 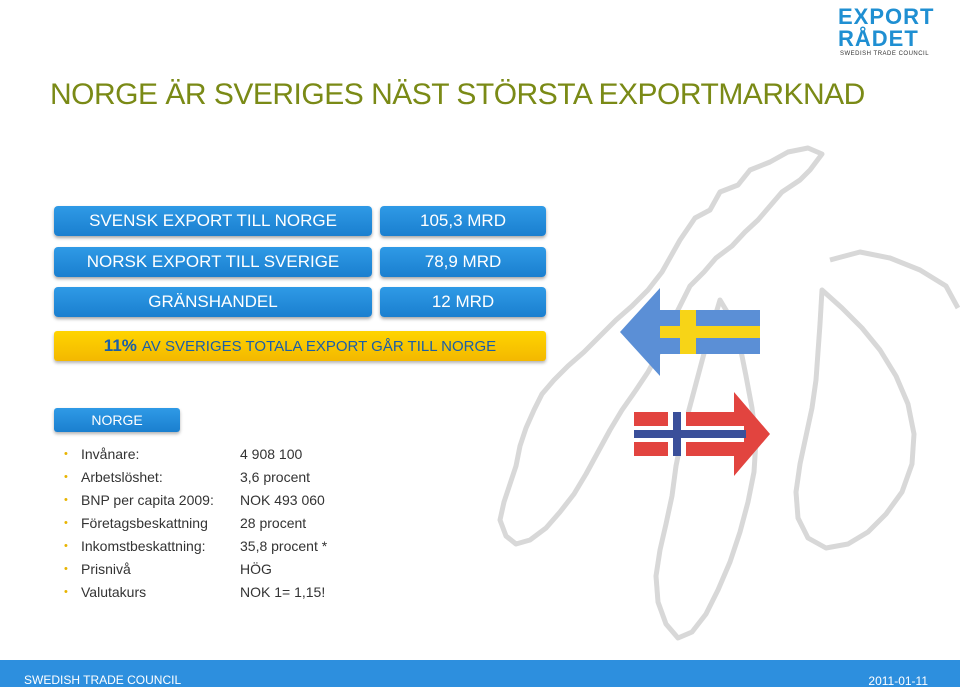 I want to click on trade-label-granshandel: GRÄNSHANDEL, so click(x=213, y=302).